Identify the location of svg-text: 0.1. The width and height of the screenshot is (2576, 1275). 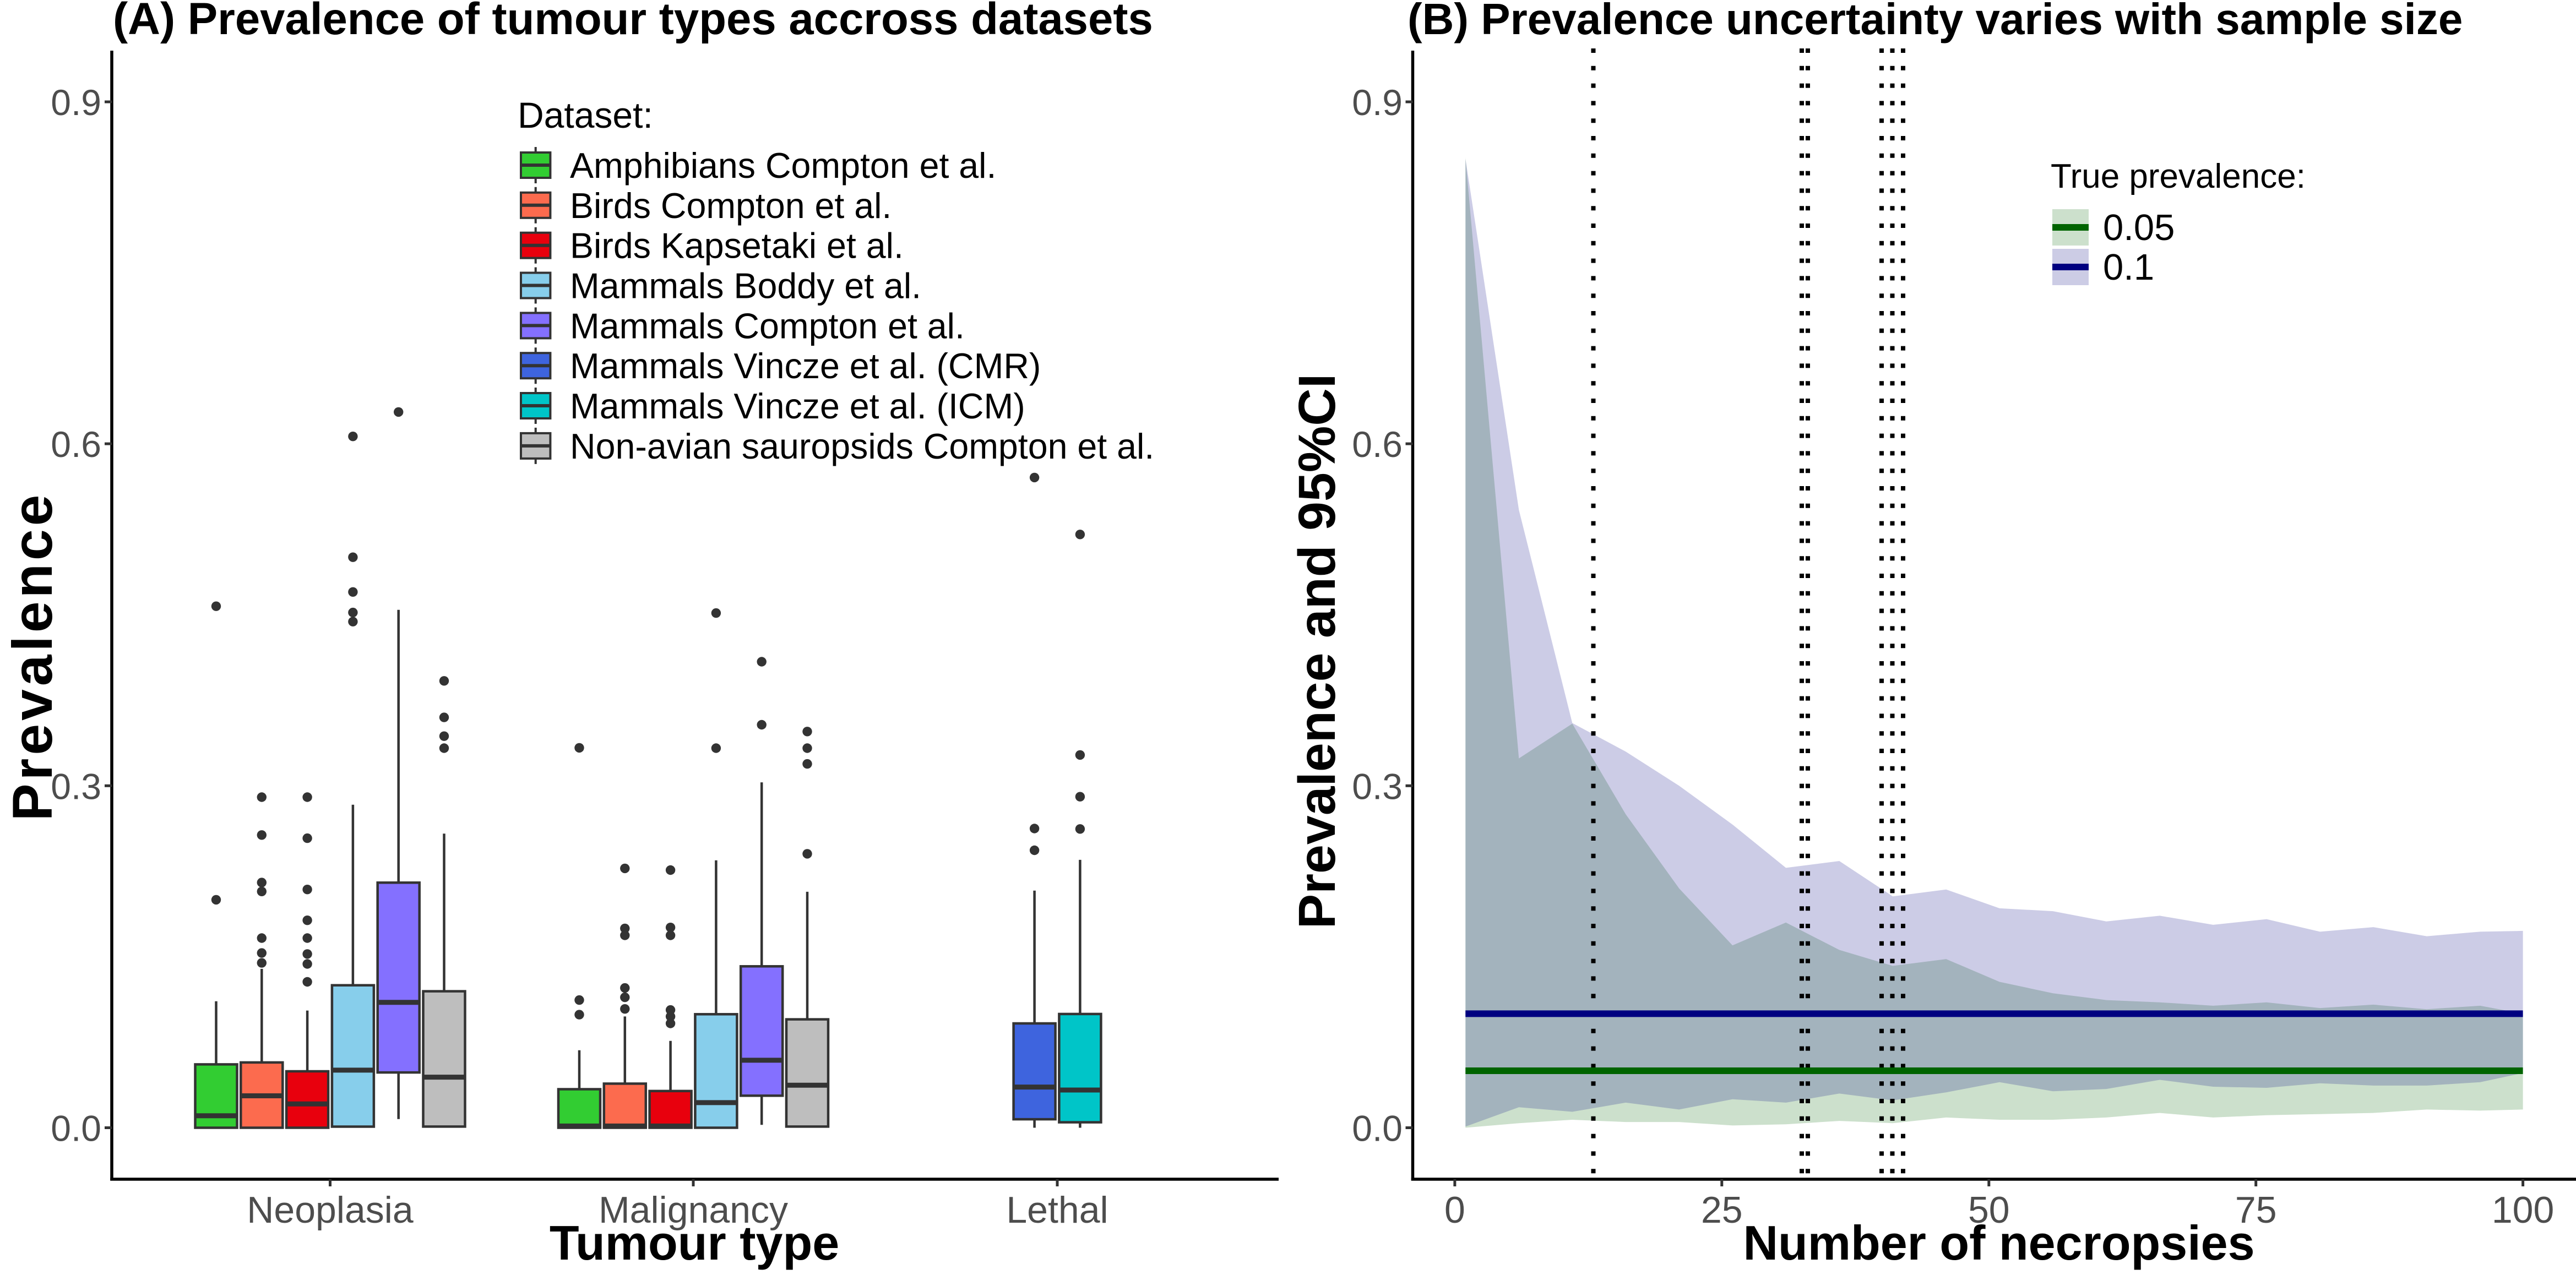
(2128, 267).